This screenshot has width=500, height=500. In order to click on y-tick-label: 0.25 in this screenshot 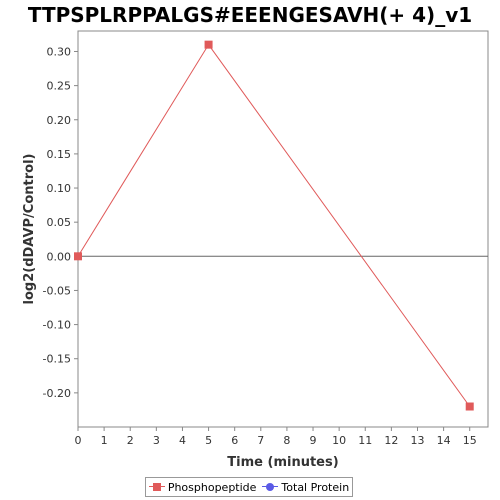, I will do `click(59, 86)`.